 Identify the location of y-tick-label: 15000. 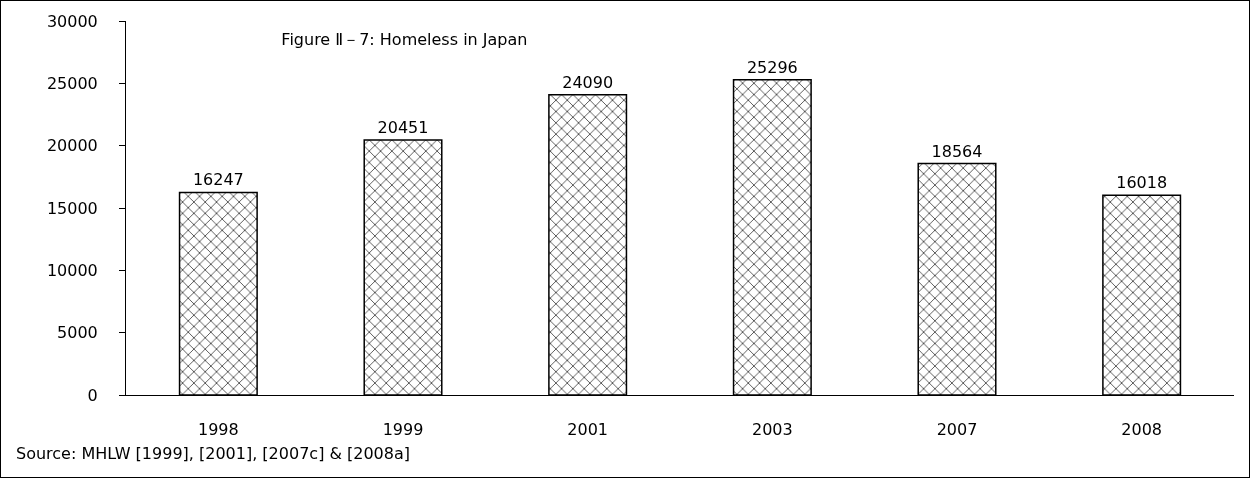
(72, 208).